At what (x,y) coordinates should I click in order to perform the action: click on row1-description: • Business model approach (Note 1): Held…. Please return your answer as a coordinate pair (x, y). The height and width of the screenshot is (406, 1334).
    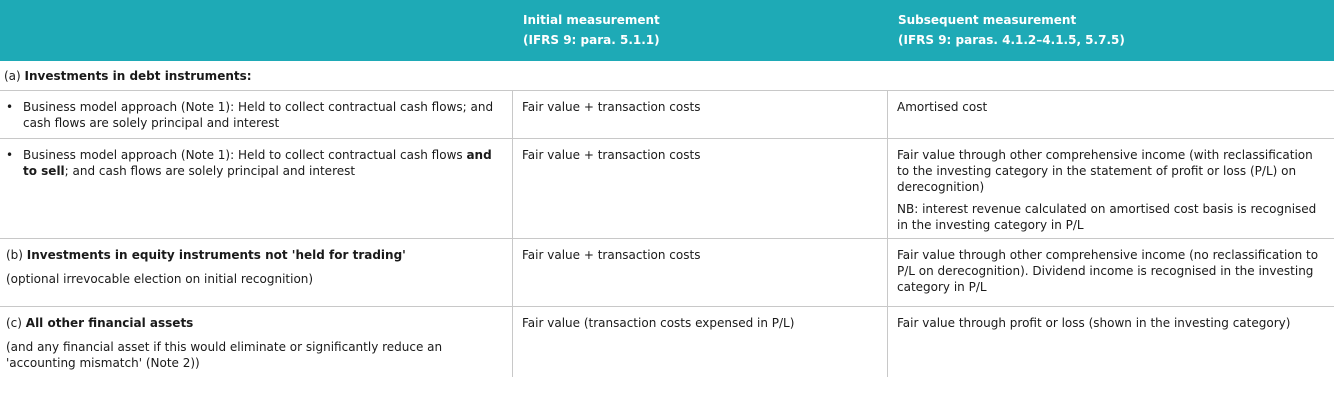
    Looking at the image, I should click on (256, 114).